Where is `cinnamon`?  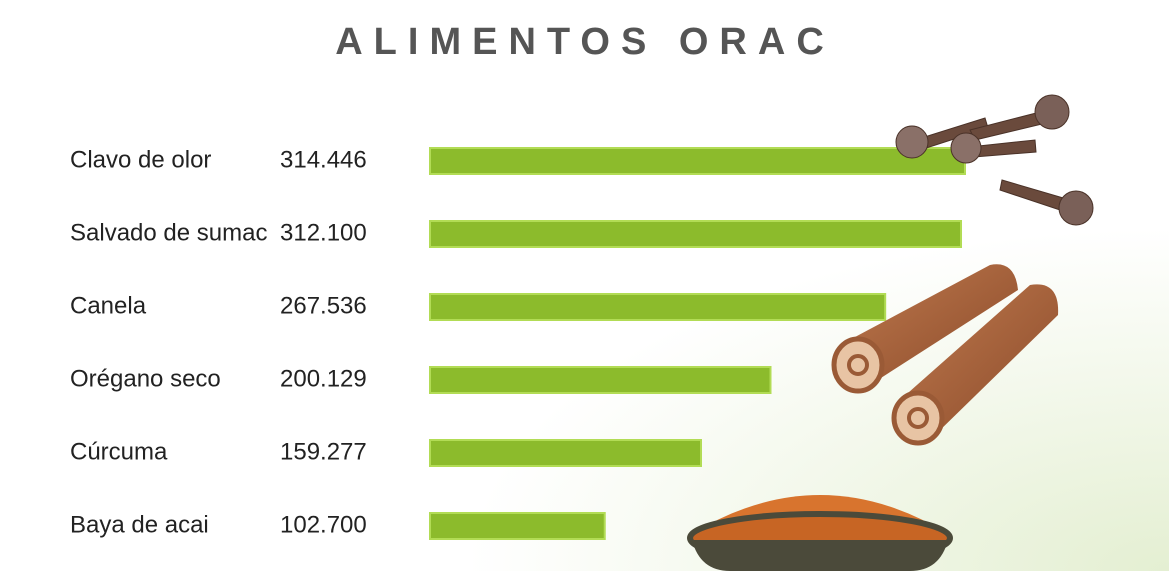
cinnamon is located at coordinates (945, 355).